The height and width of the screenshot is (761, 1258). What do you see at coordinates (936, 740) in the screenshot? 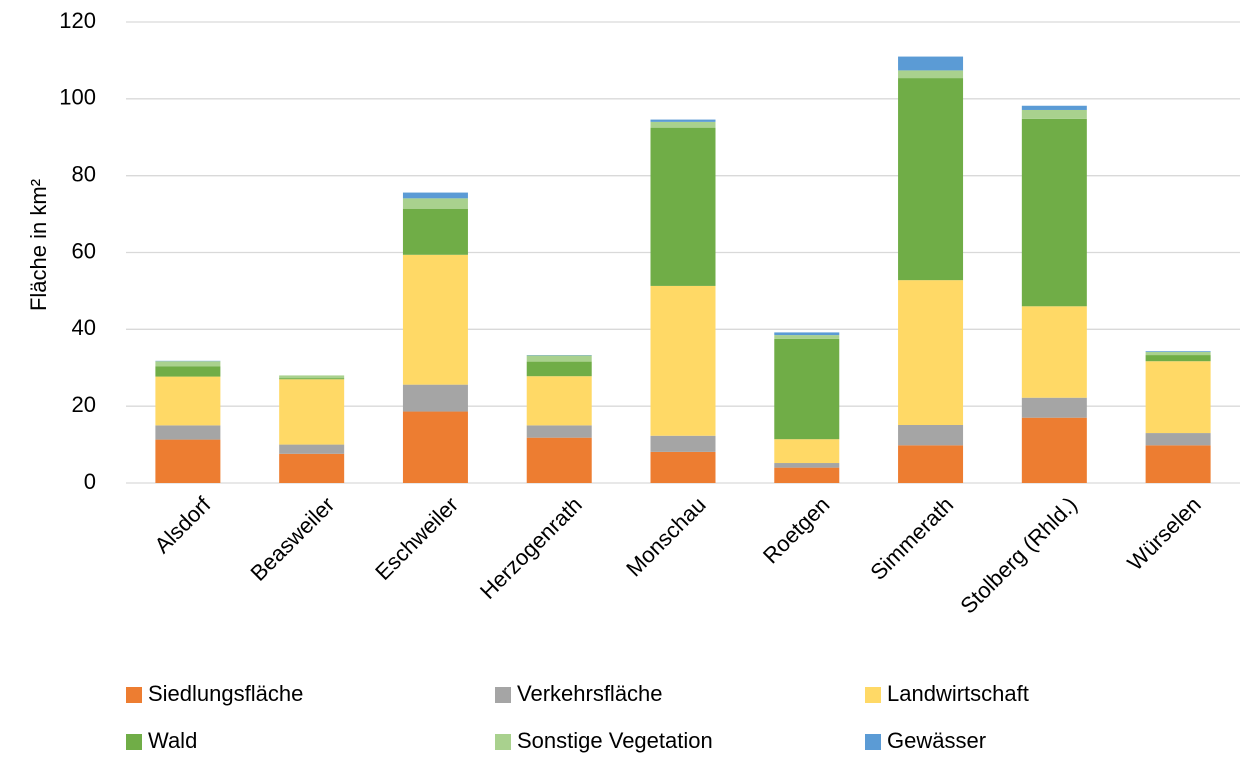
I see `legend-label: Gewässer` at bounding box center [936, 740].